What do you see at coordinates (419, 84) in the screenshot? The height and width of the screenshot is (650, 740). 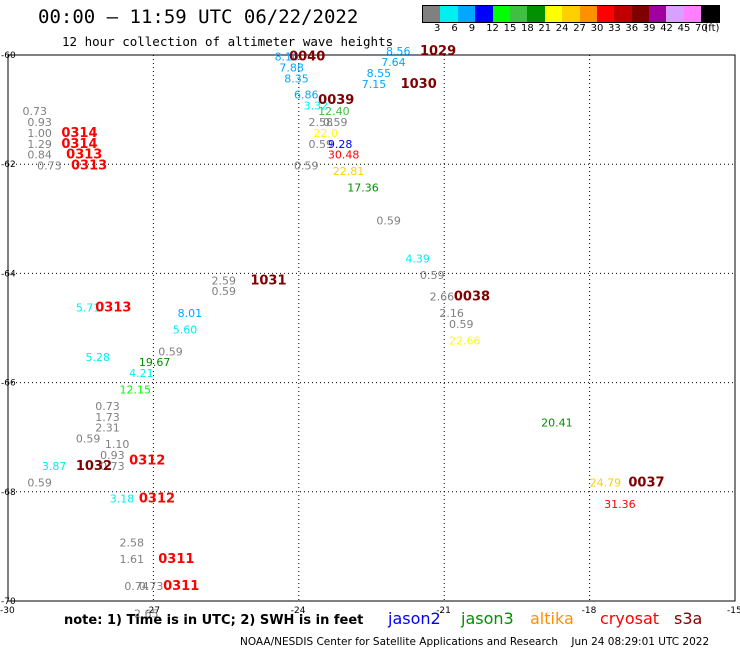 I see `time-label: 1030` at bounding box center [419, 84].